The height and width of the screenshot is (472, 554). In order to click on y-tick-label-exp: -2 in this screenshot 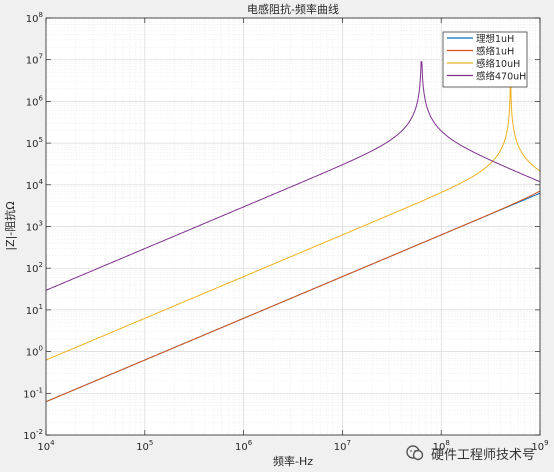, I will do `click(39, 432)`.